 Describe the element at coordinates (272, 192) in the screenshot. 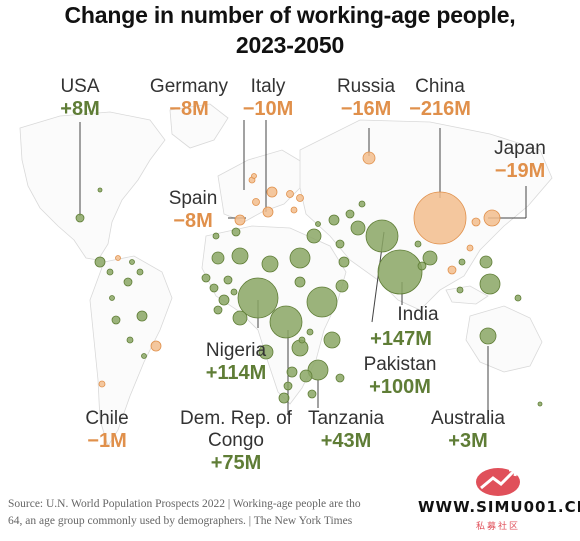

I see `germany-bubble` at that location.